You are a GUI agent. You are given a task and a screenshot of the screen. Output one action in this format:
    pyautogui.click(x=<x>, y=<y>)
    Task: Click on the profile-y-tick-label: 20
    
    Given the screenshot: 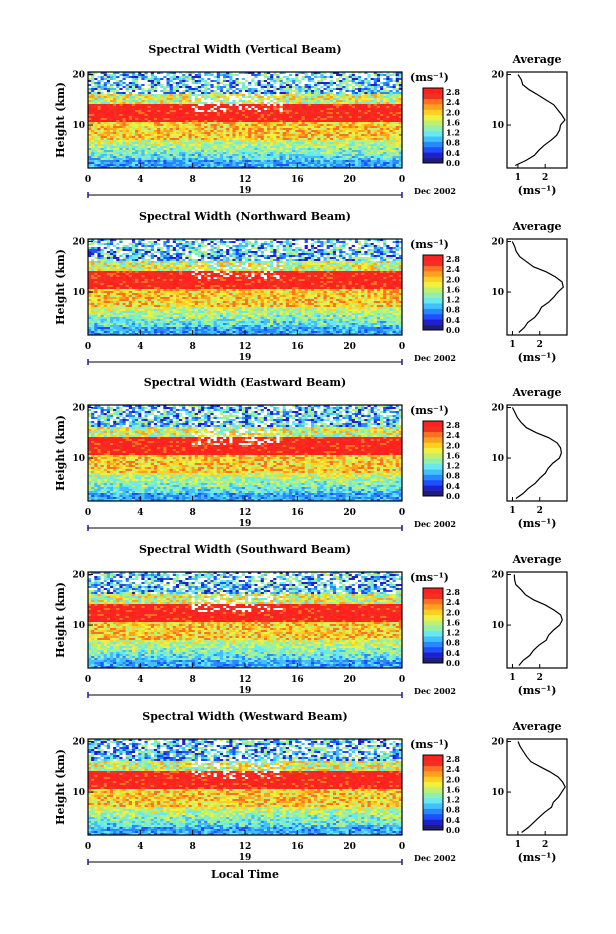 What is the action you would take?
    pyautogui.click(x=497, y=76)
    